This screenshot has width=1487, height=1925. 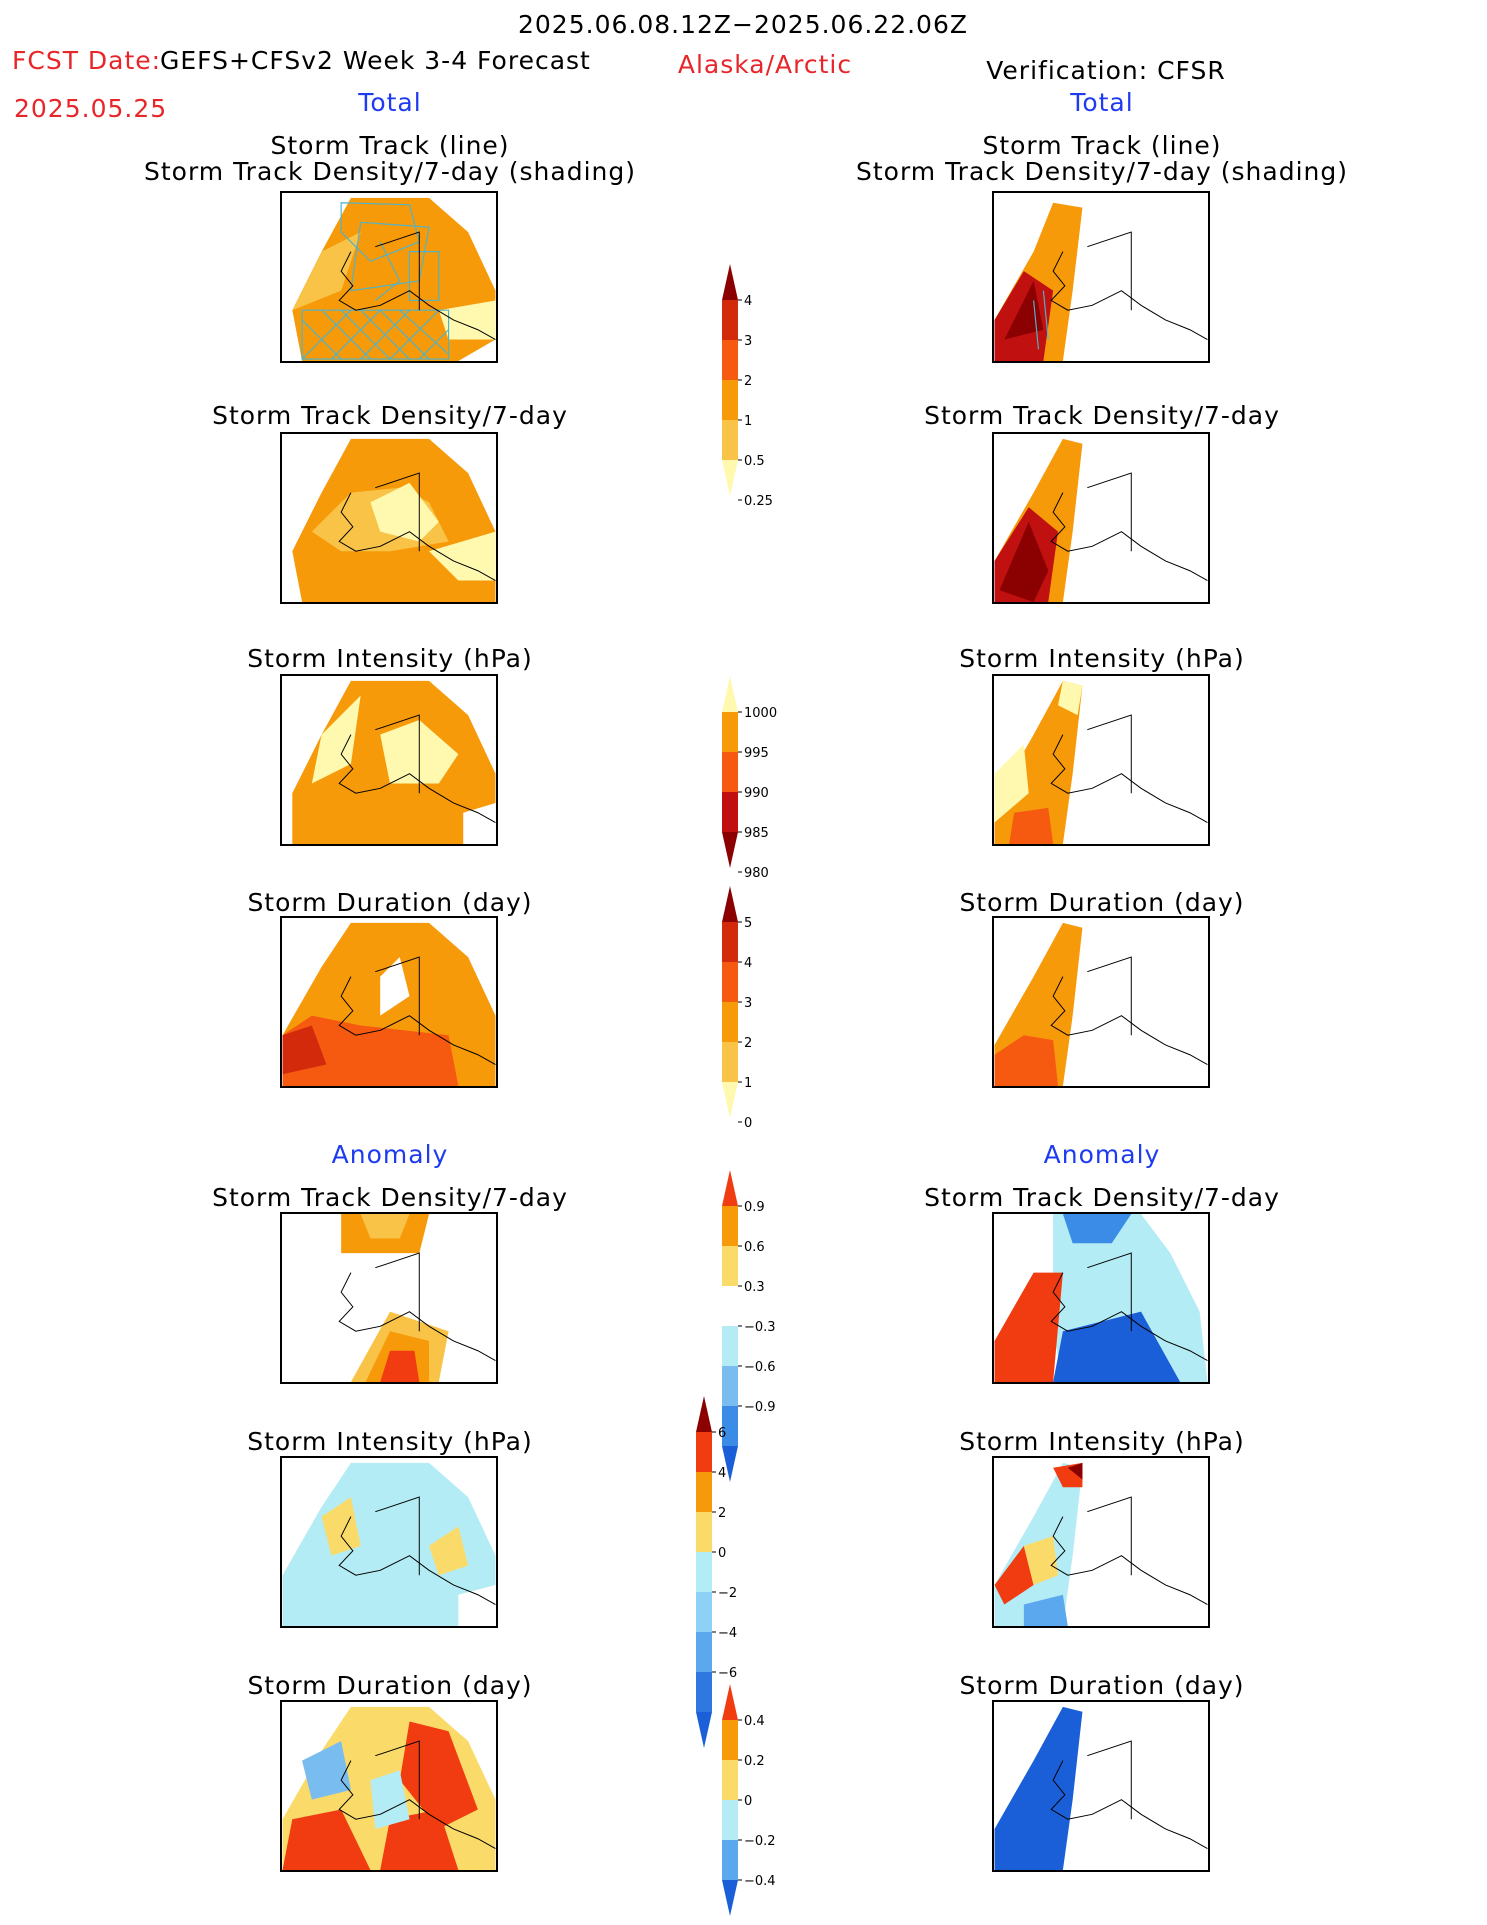 I want to click on colorbar-tick-label: −0.4, so click(x=760, y=1881).